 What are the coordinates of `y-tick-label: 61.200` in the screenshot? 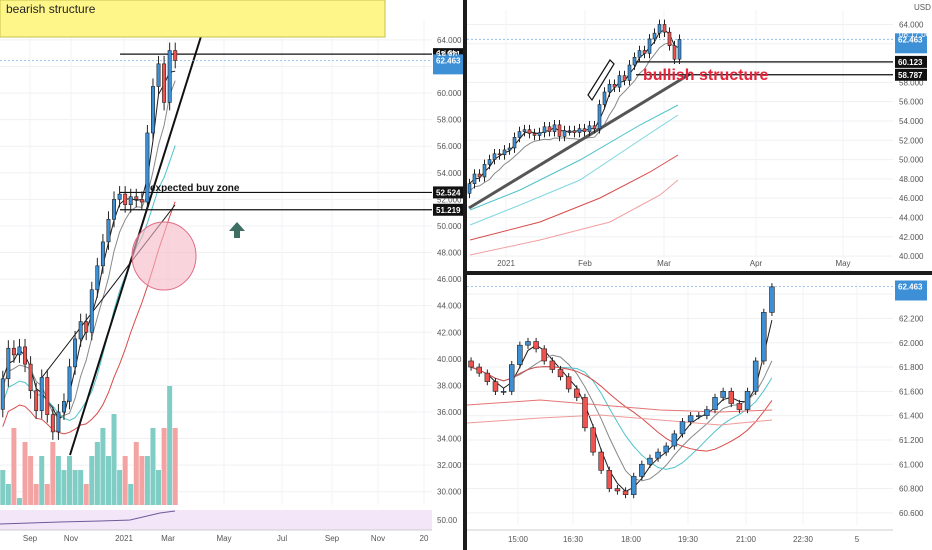 It's located at (911, 440).